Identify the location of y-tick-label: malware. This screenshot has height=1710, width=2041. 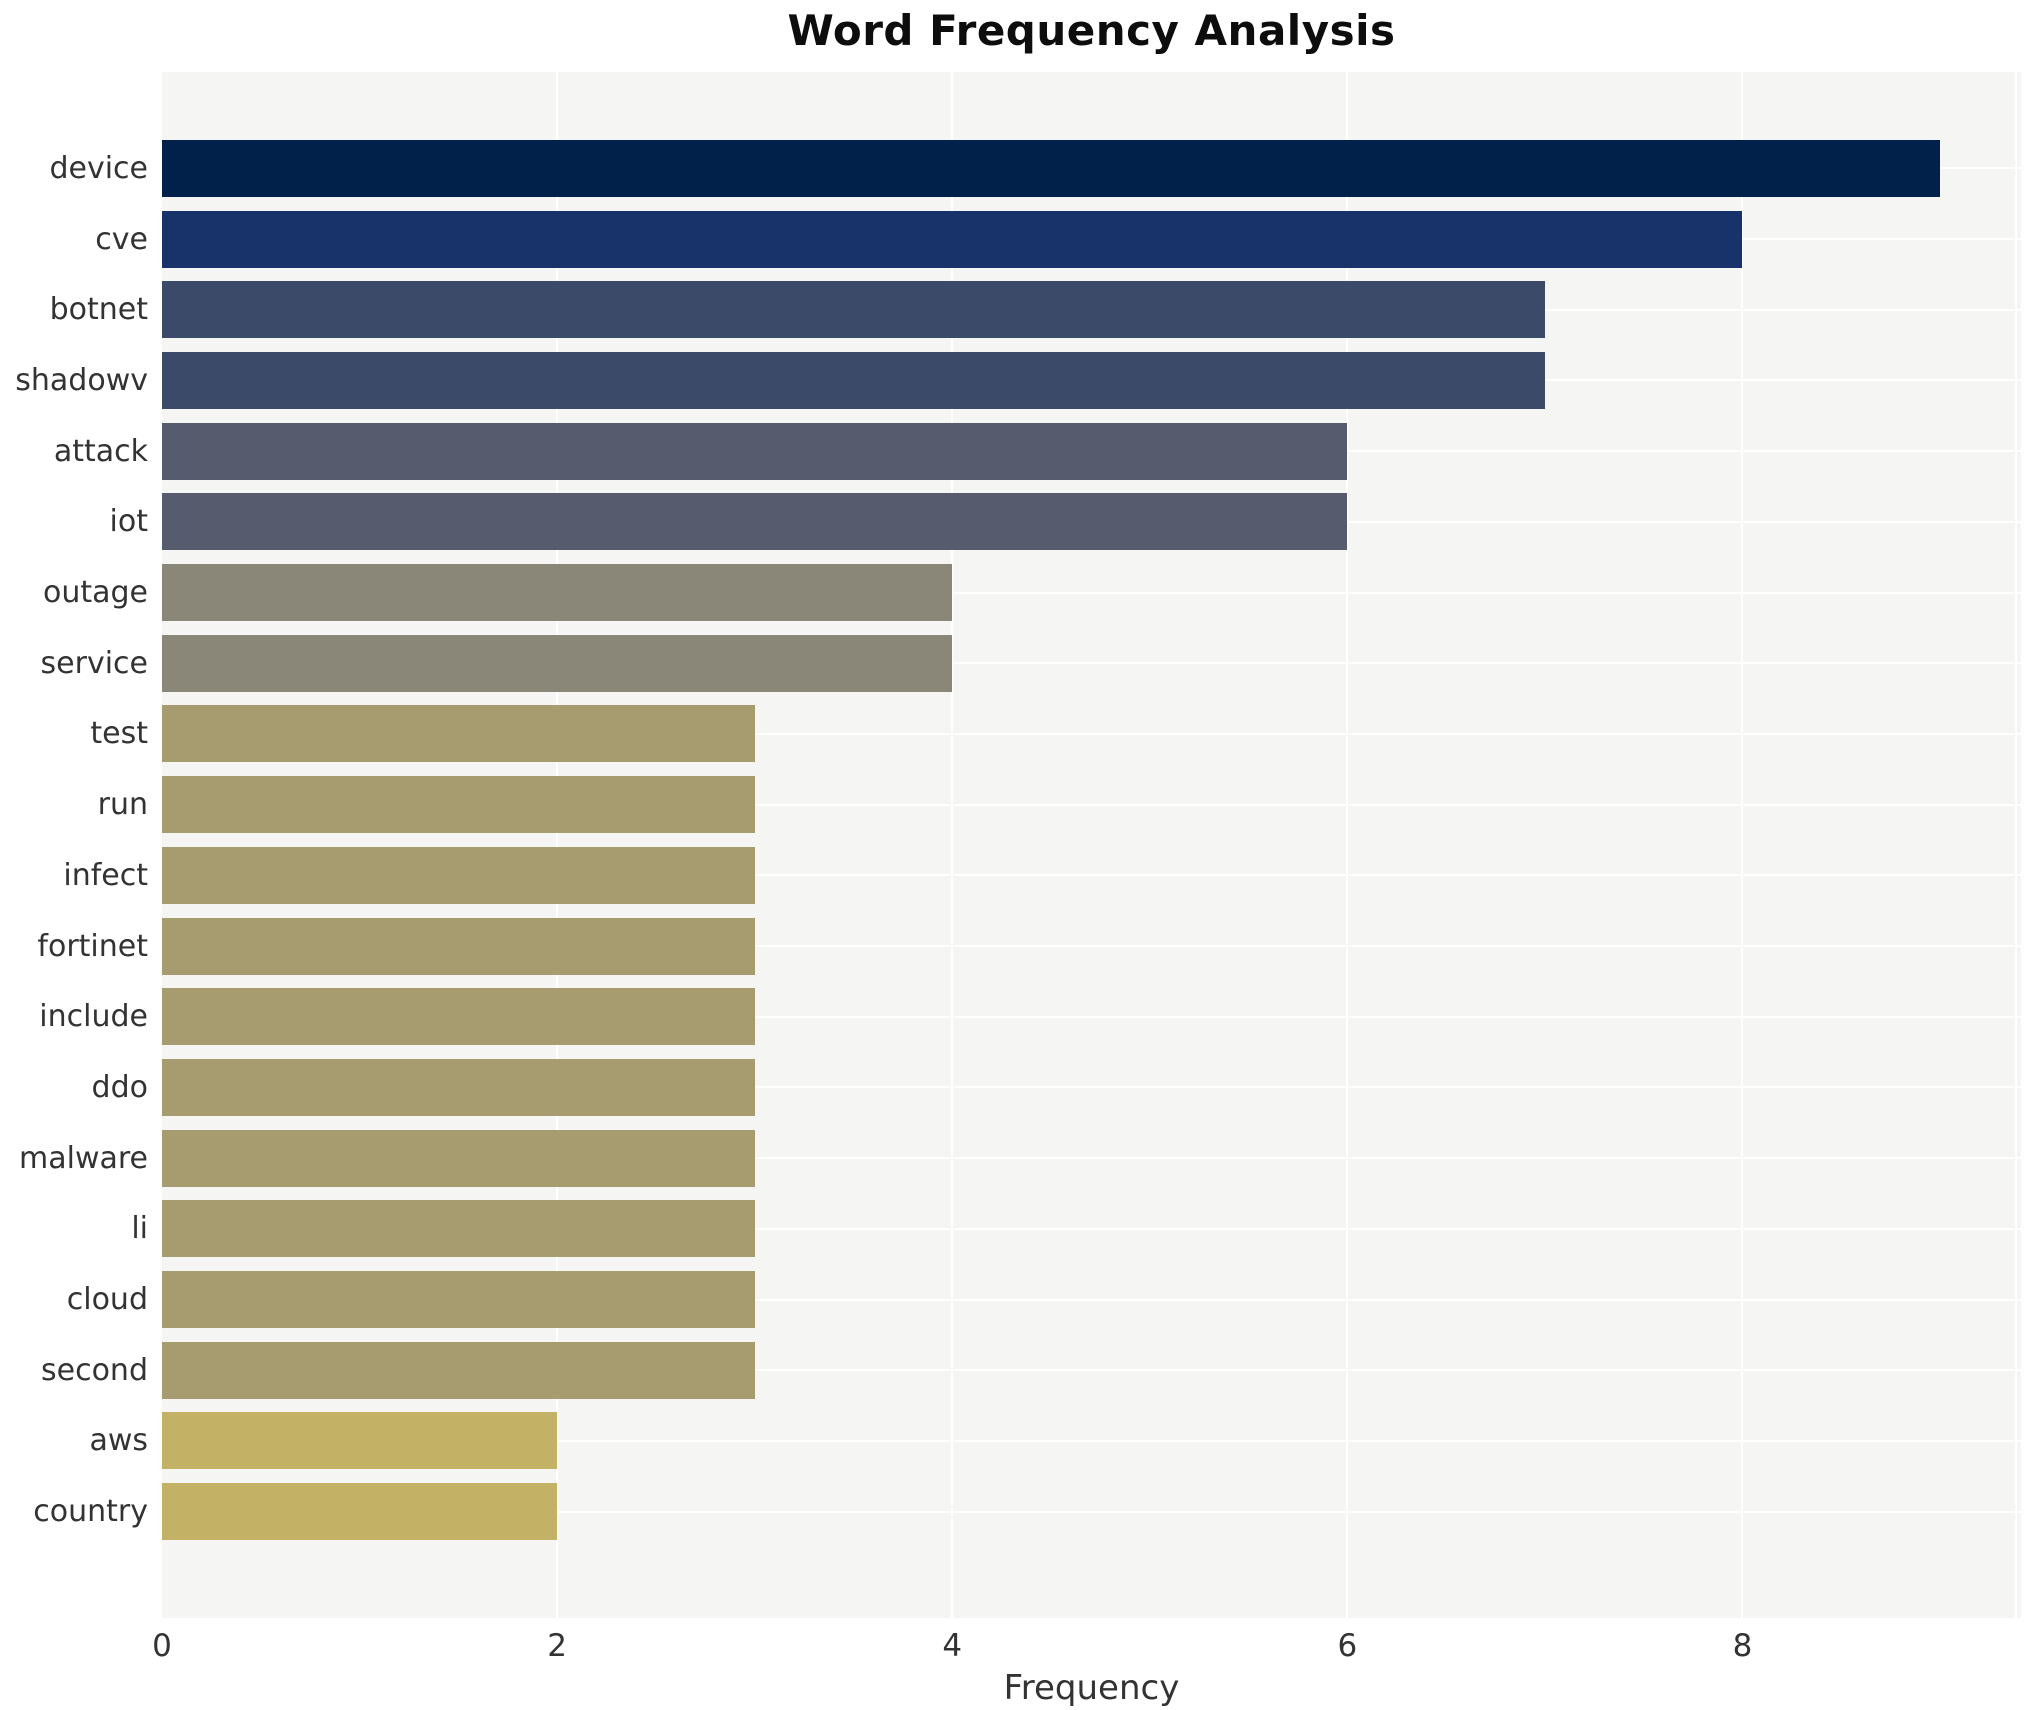
(83, 1158).